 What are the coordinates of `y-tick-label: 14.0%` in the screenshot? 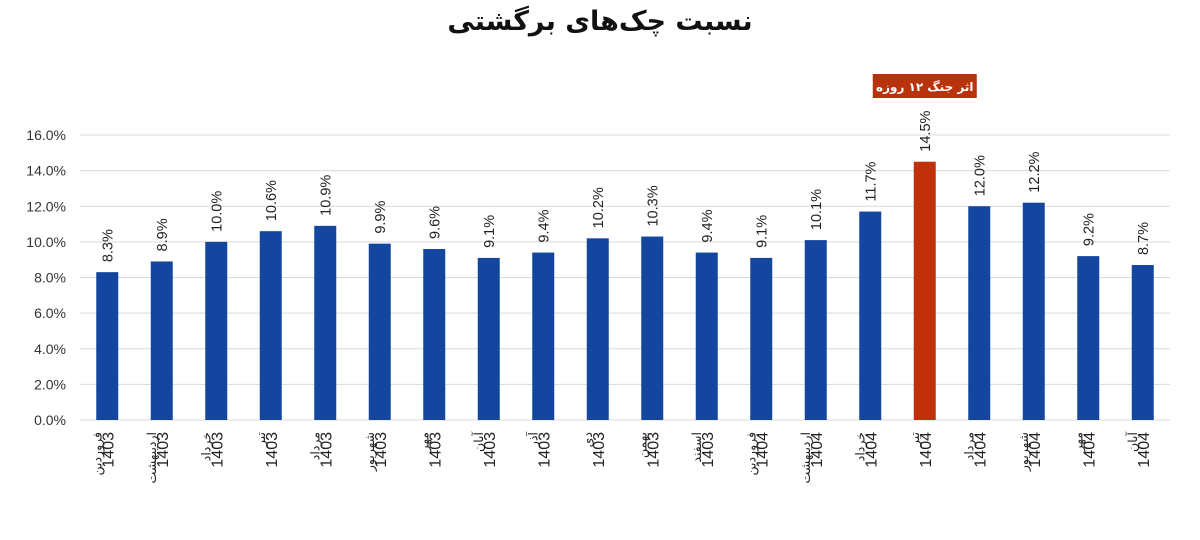 It's located at (46, 171).